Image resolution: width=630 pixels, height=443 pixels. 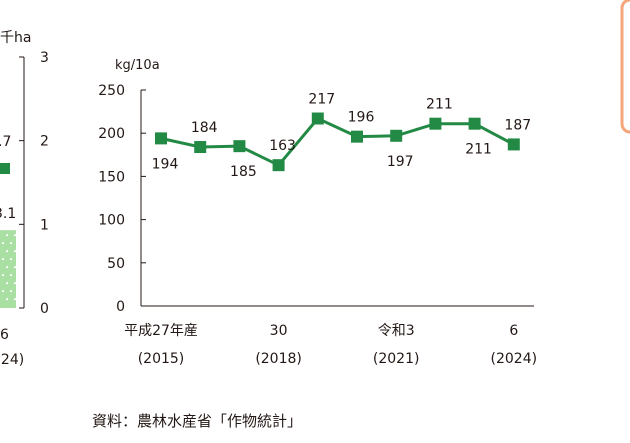 I want to click on series-line, so click(x=337, y=142).